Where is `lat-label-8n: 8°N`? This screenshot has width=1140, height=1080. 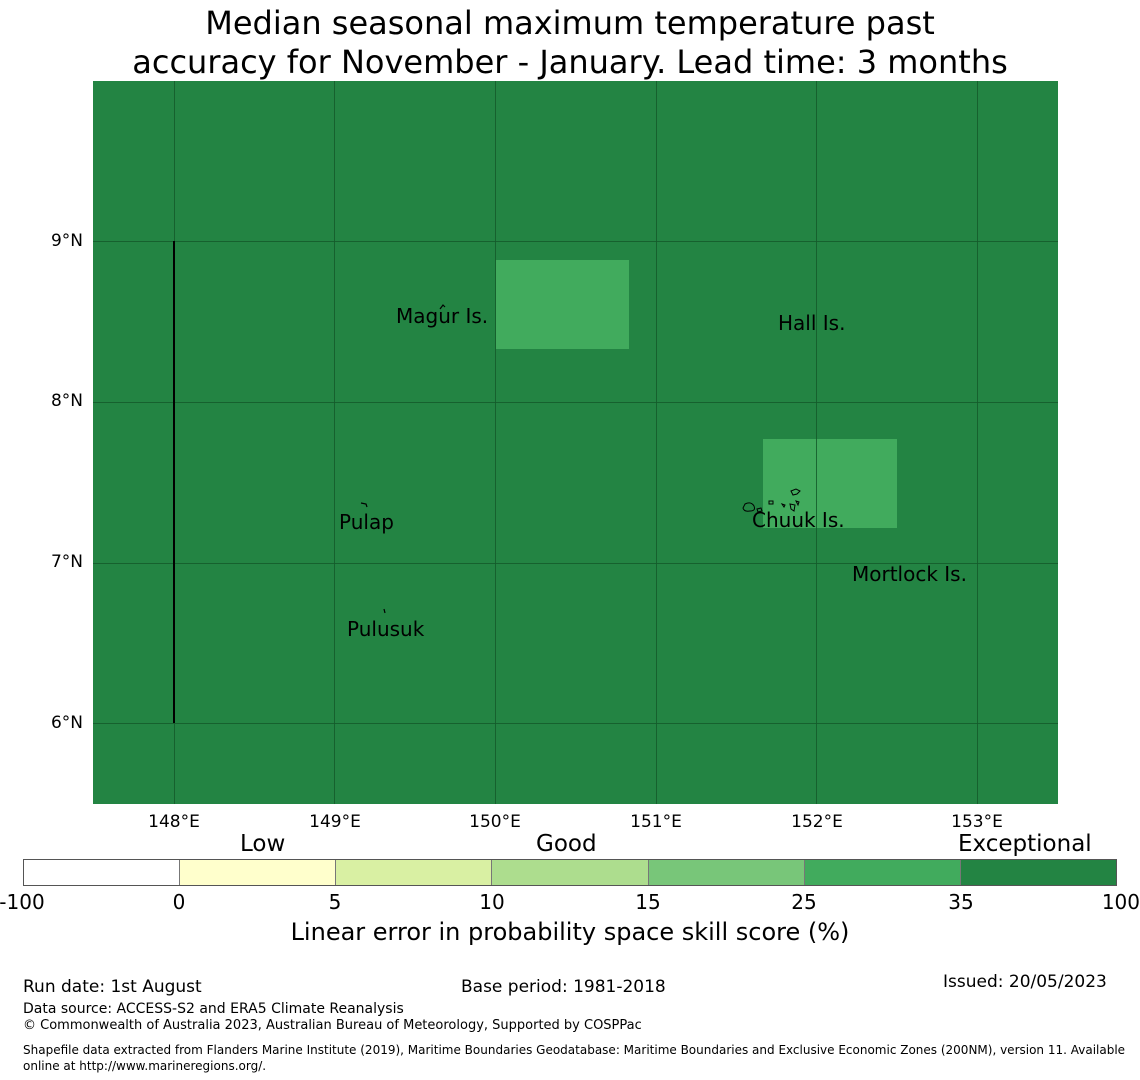 lat-label-8n: 8°N is located at coordinates (66, 401).